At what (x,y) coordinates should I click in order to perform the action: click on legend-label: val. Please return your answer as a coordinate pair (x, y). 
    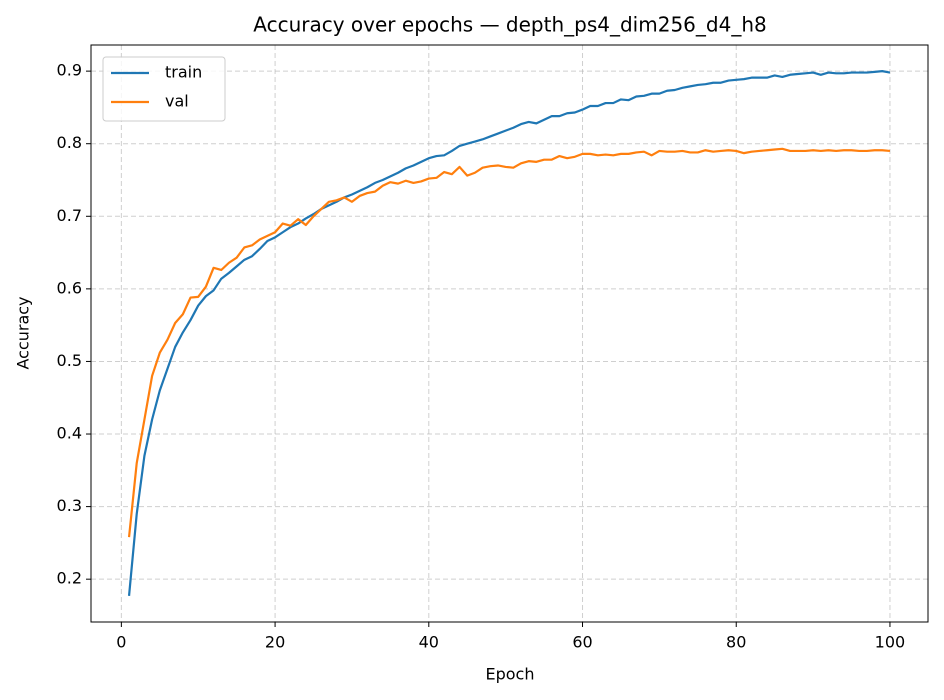
    Looking at the image, I should click on (177, 101).